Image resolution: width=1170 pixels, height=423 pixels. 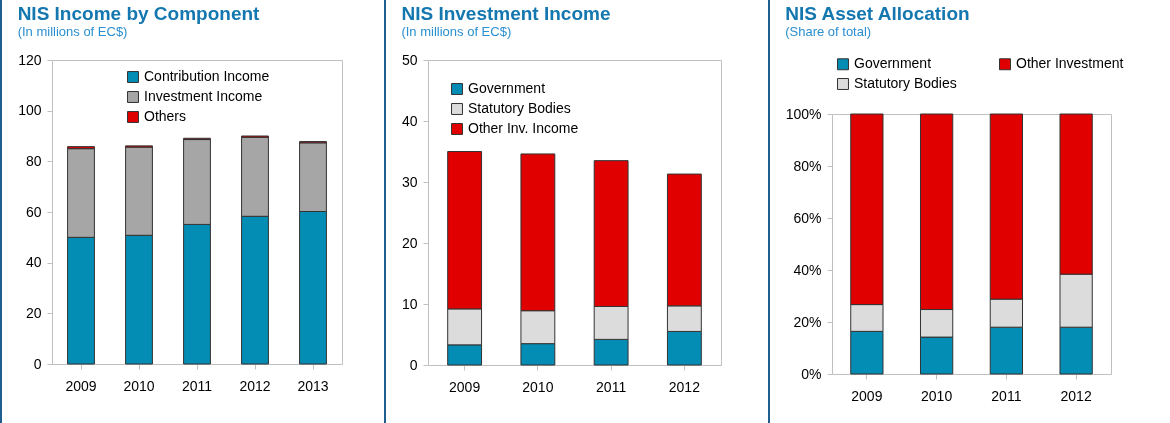 I want to click on y-tick-label: 50, so click(x=409, y=59).